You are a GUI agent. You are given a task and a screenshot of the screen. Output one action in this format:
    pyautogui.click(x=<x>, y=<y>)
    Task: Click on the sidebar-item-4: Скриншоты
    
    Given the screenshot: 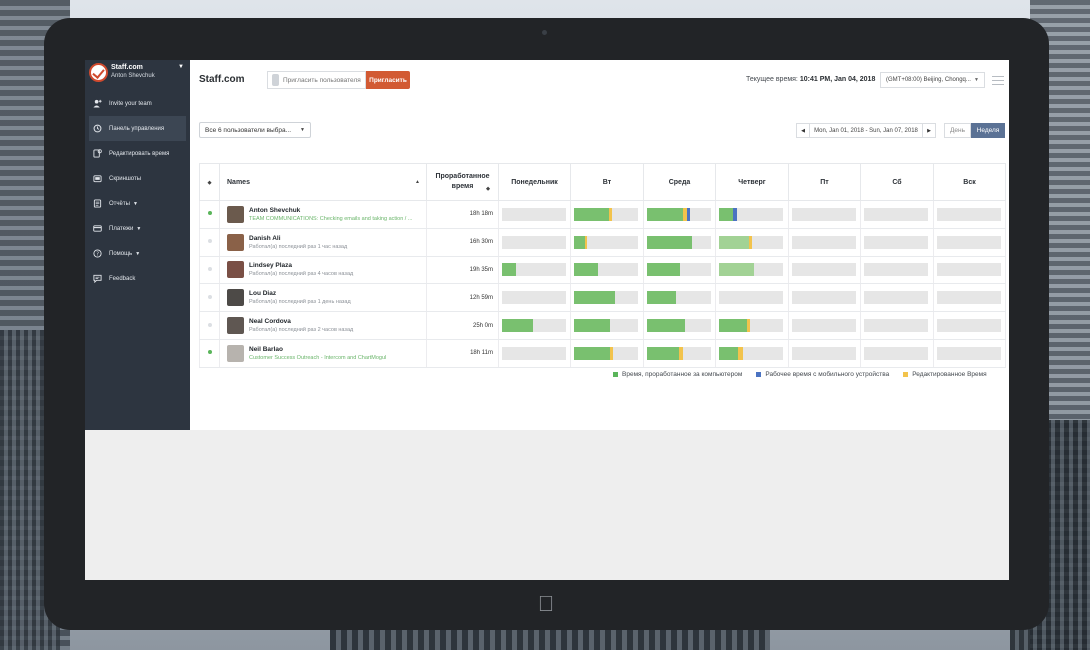 What is the action you would take?
    pyautogui.click(x=137, y=178)
    